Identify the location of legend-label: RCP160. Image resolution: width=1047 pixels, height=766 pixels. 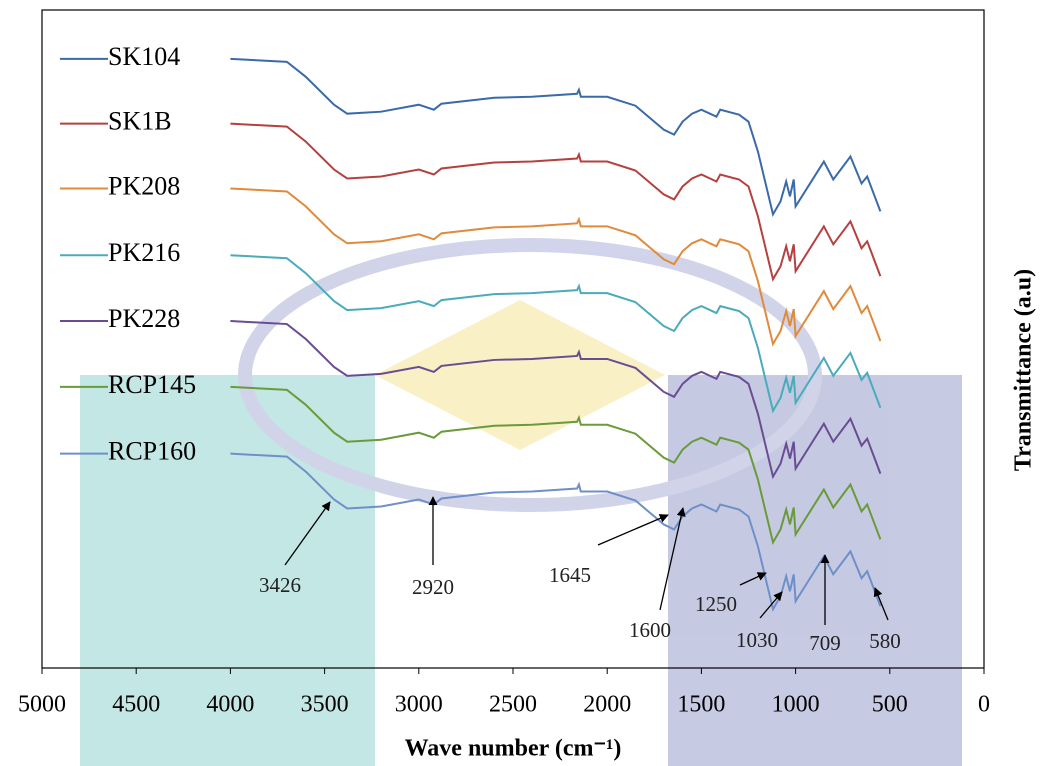
(152, 451).